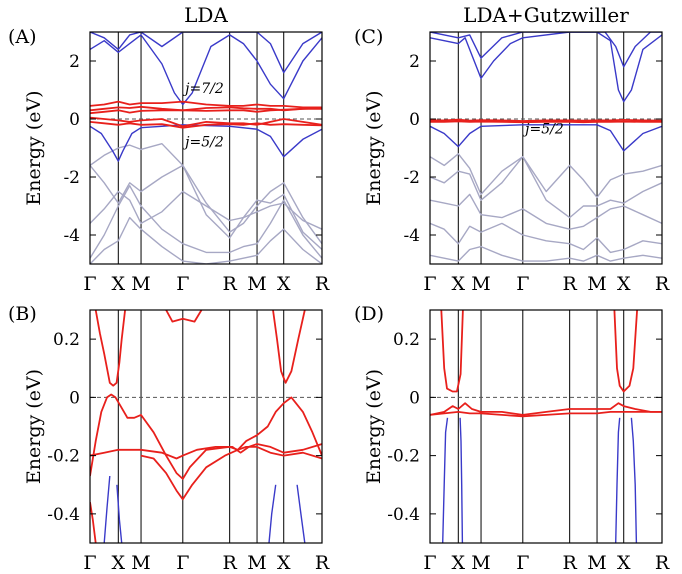  I want to click on ytick-label: -4, so click(71, 236).